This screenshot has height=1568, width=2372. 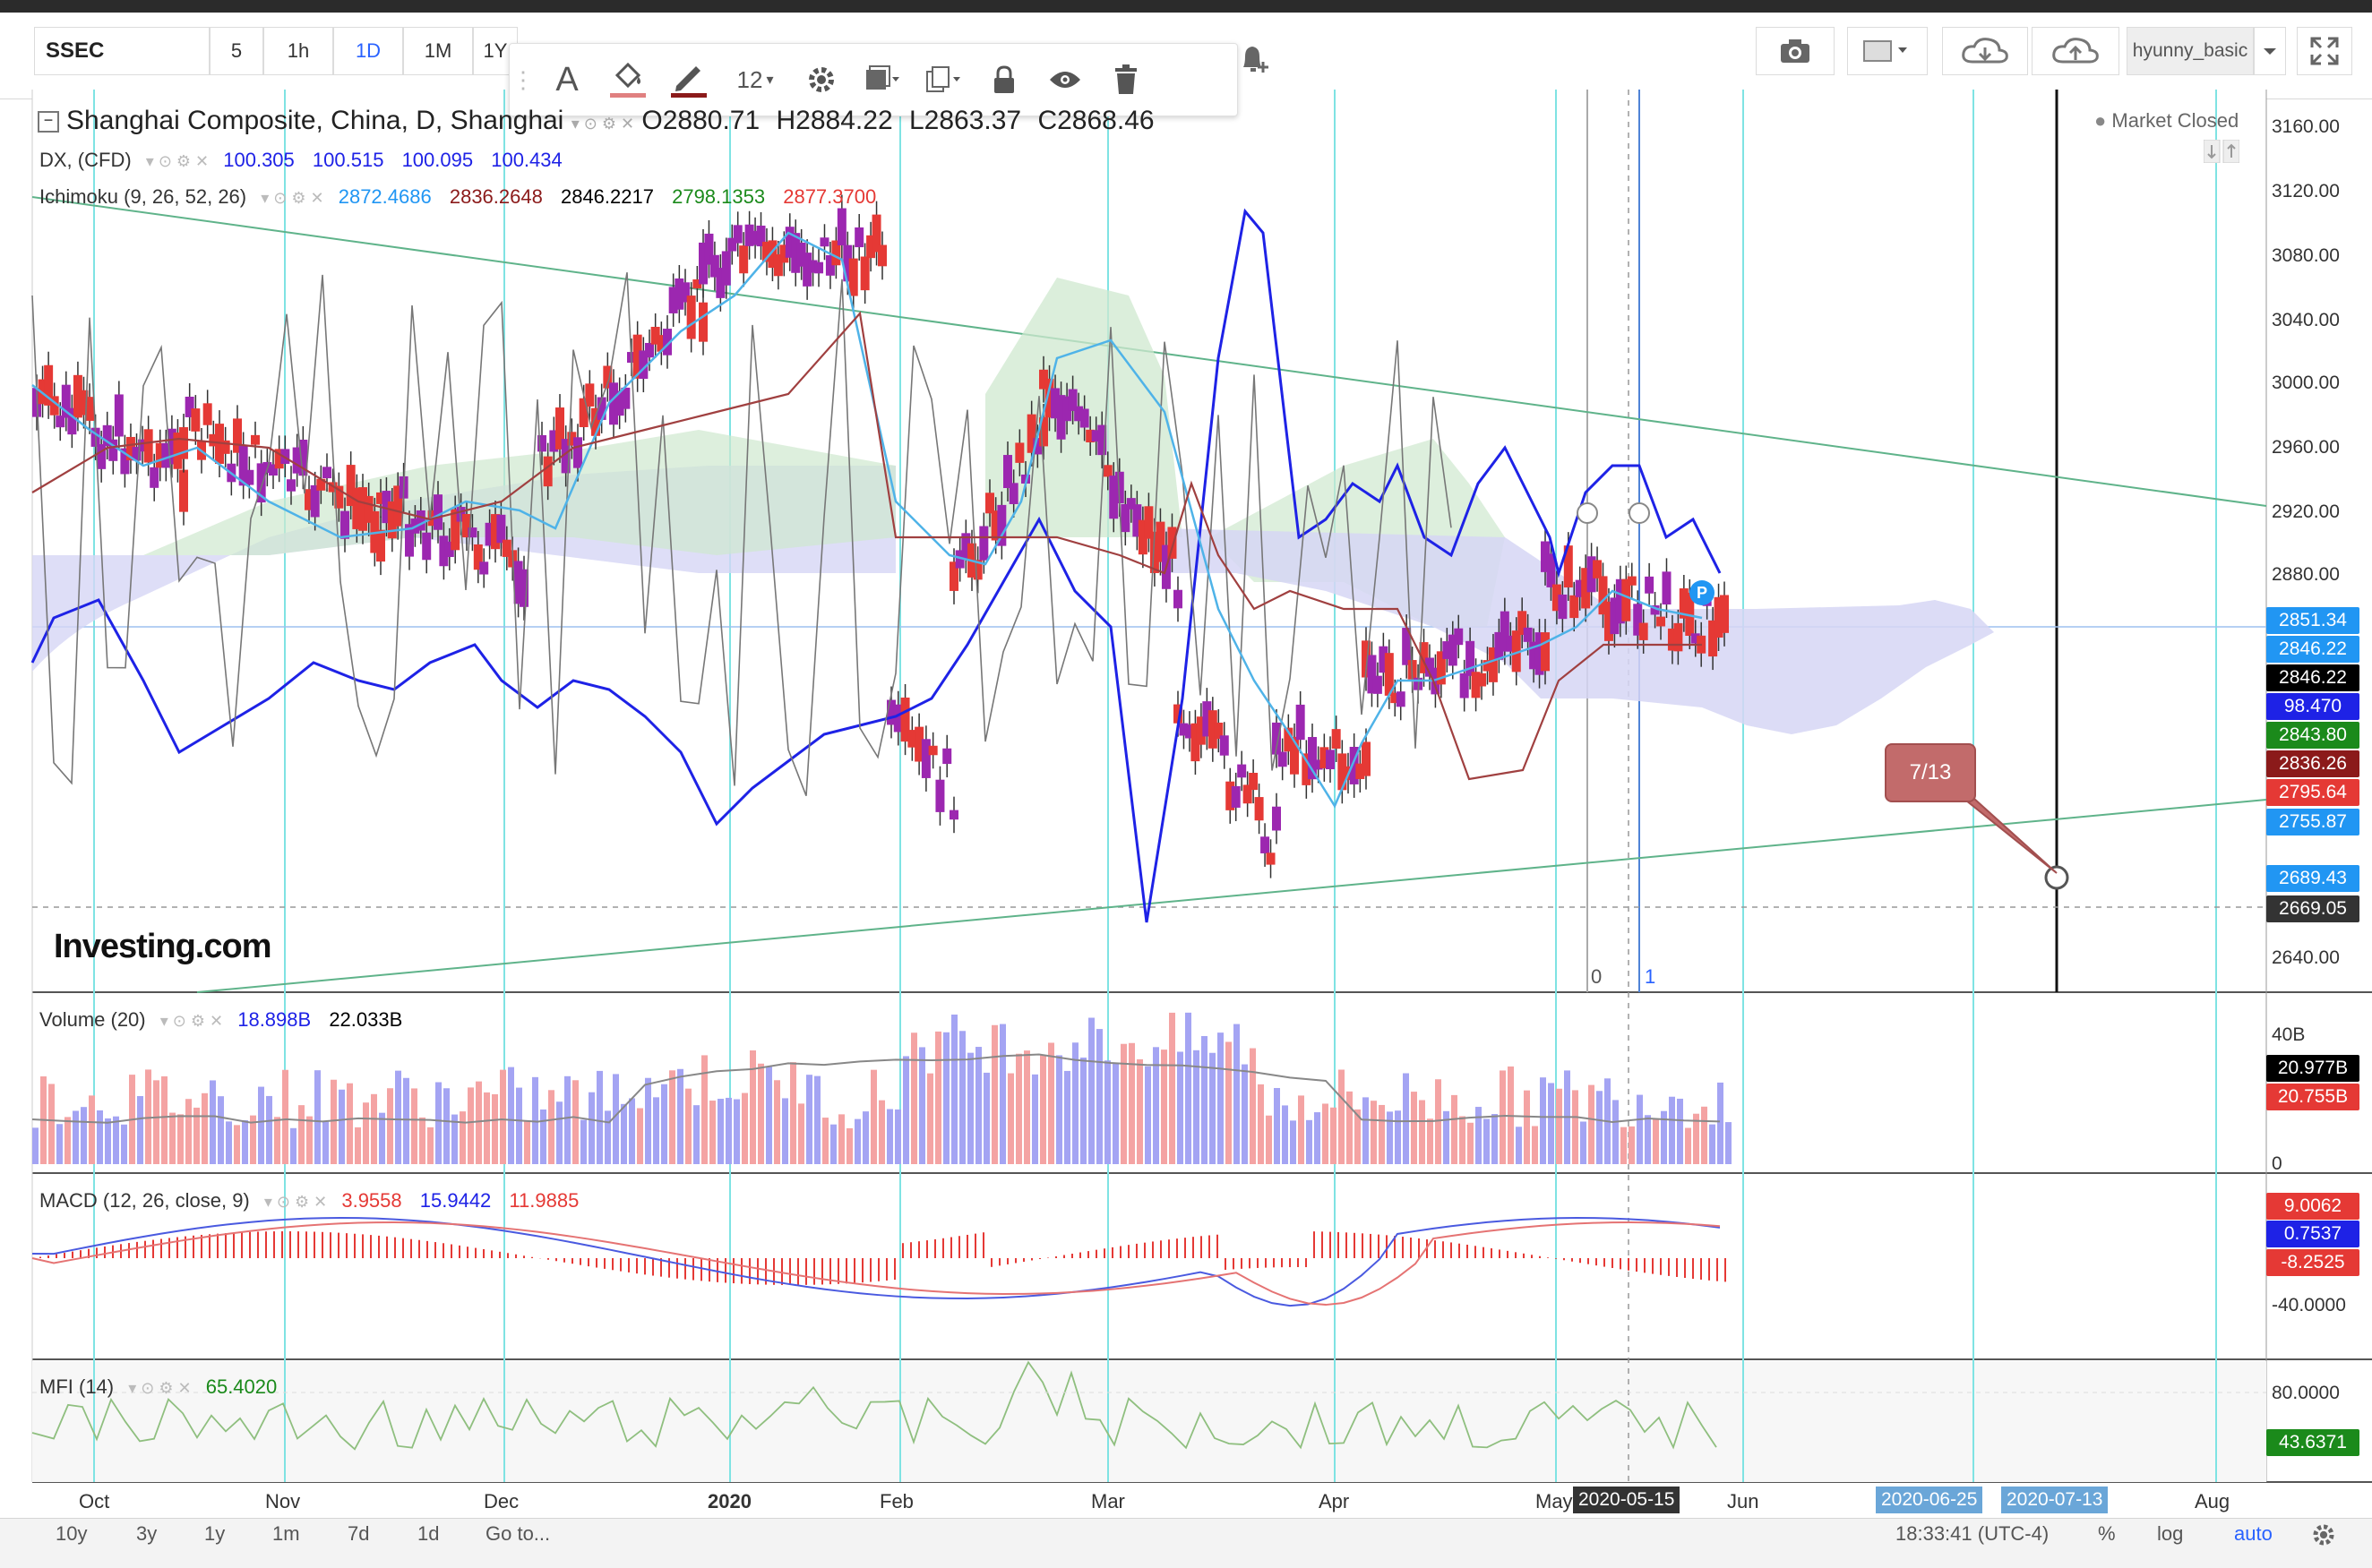 What do you see at coordinates (2324, 51) in the screenshot?
I see `fullscreen-icon` at bounding box center [2324, 51].